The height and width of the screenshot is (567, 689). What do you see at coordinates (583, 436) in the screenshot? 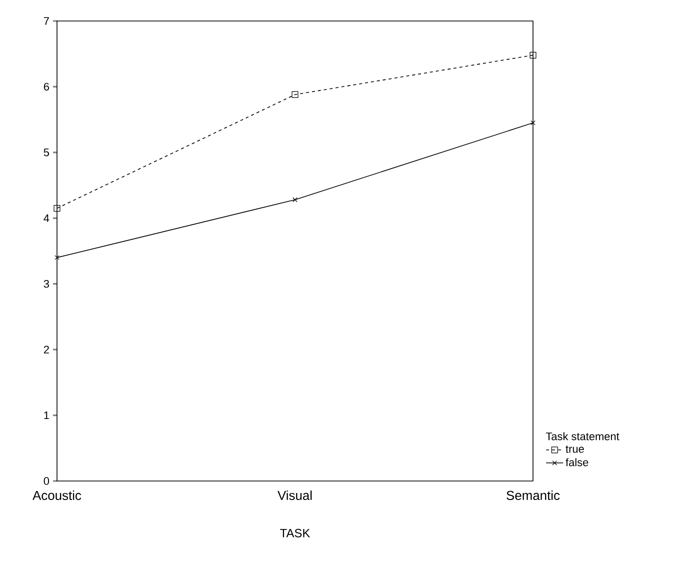
I see `legend-title: Task statement` at bounding box center [583, 436].